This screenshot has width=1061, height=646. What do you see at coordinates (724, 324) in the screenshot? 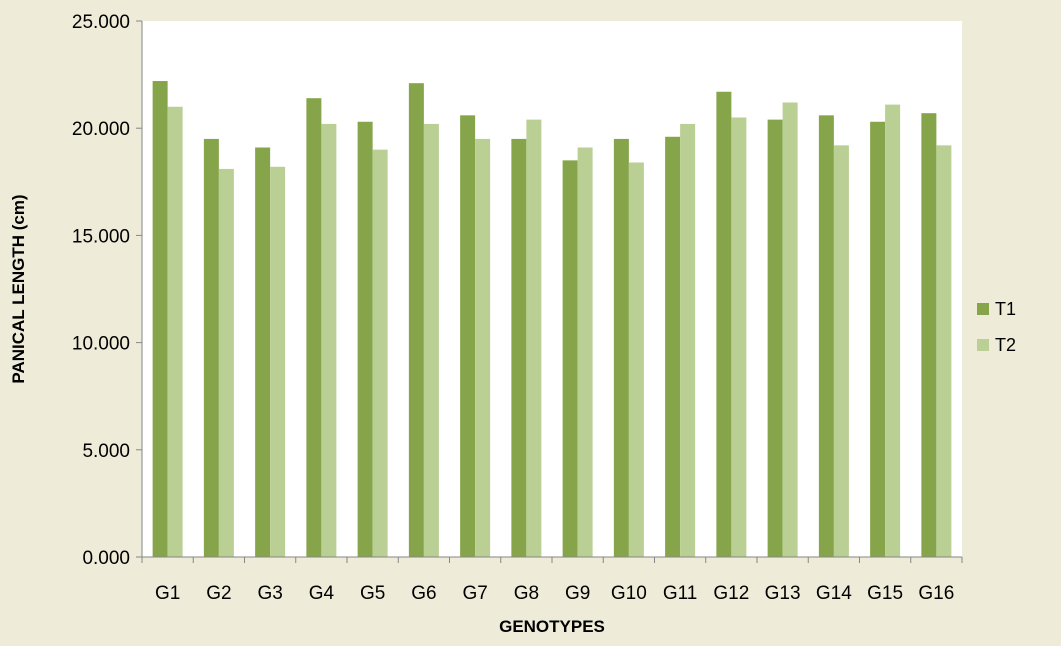
I see `bar-t1-g12` at bounding box center [724, 324].